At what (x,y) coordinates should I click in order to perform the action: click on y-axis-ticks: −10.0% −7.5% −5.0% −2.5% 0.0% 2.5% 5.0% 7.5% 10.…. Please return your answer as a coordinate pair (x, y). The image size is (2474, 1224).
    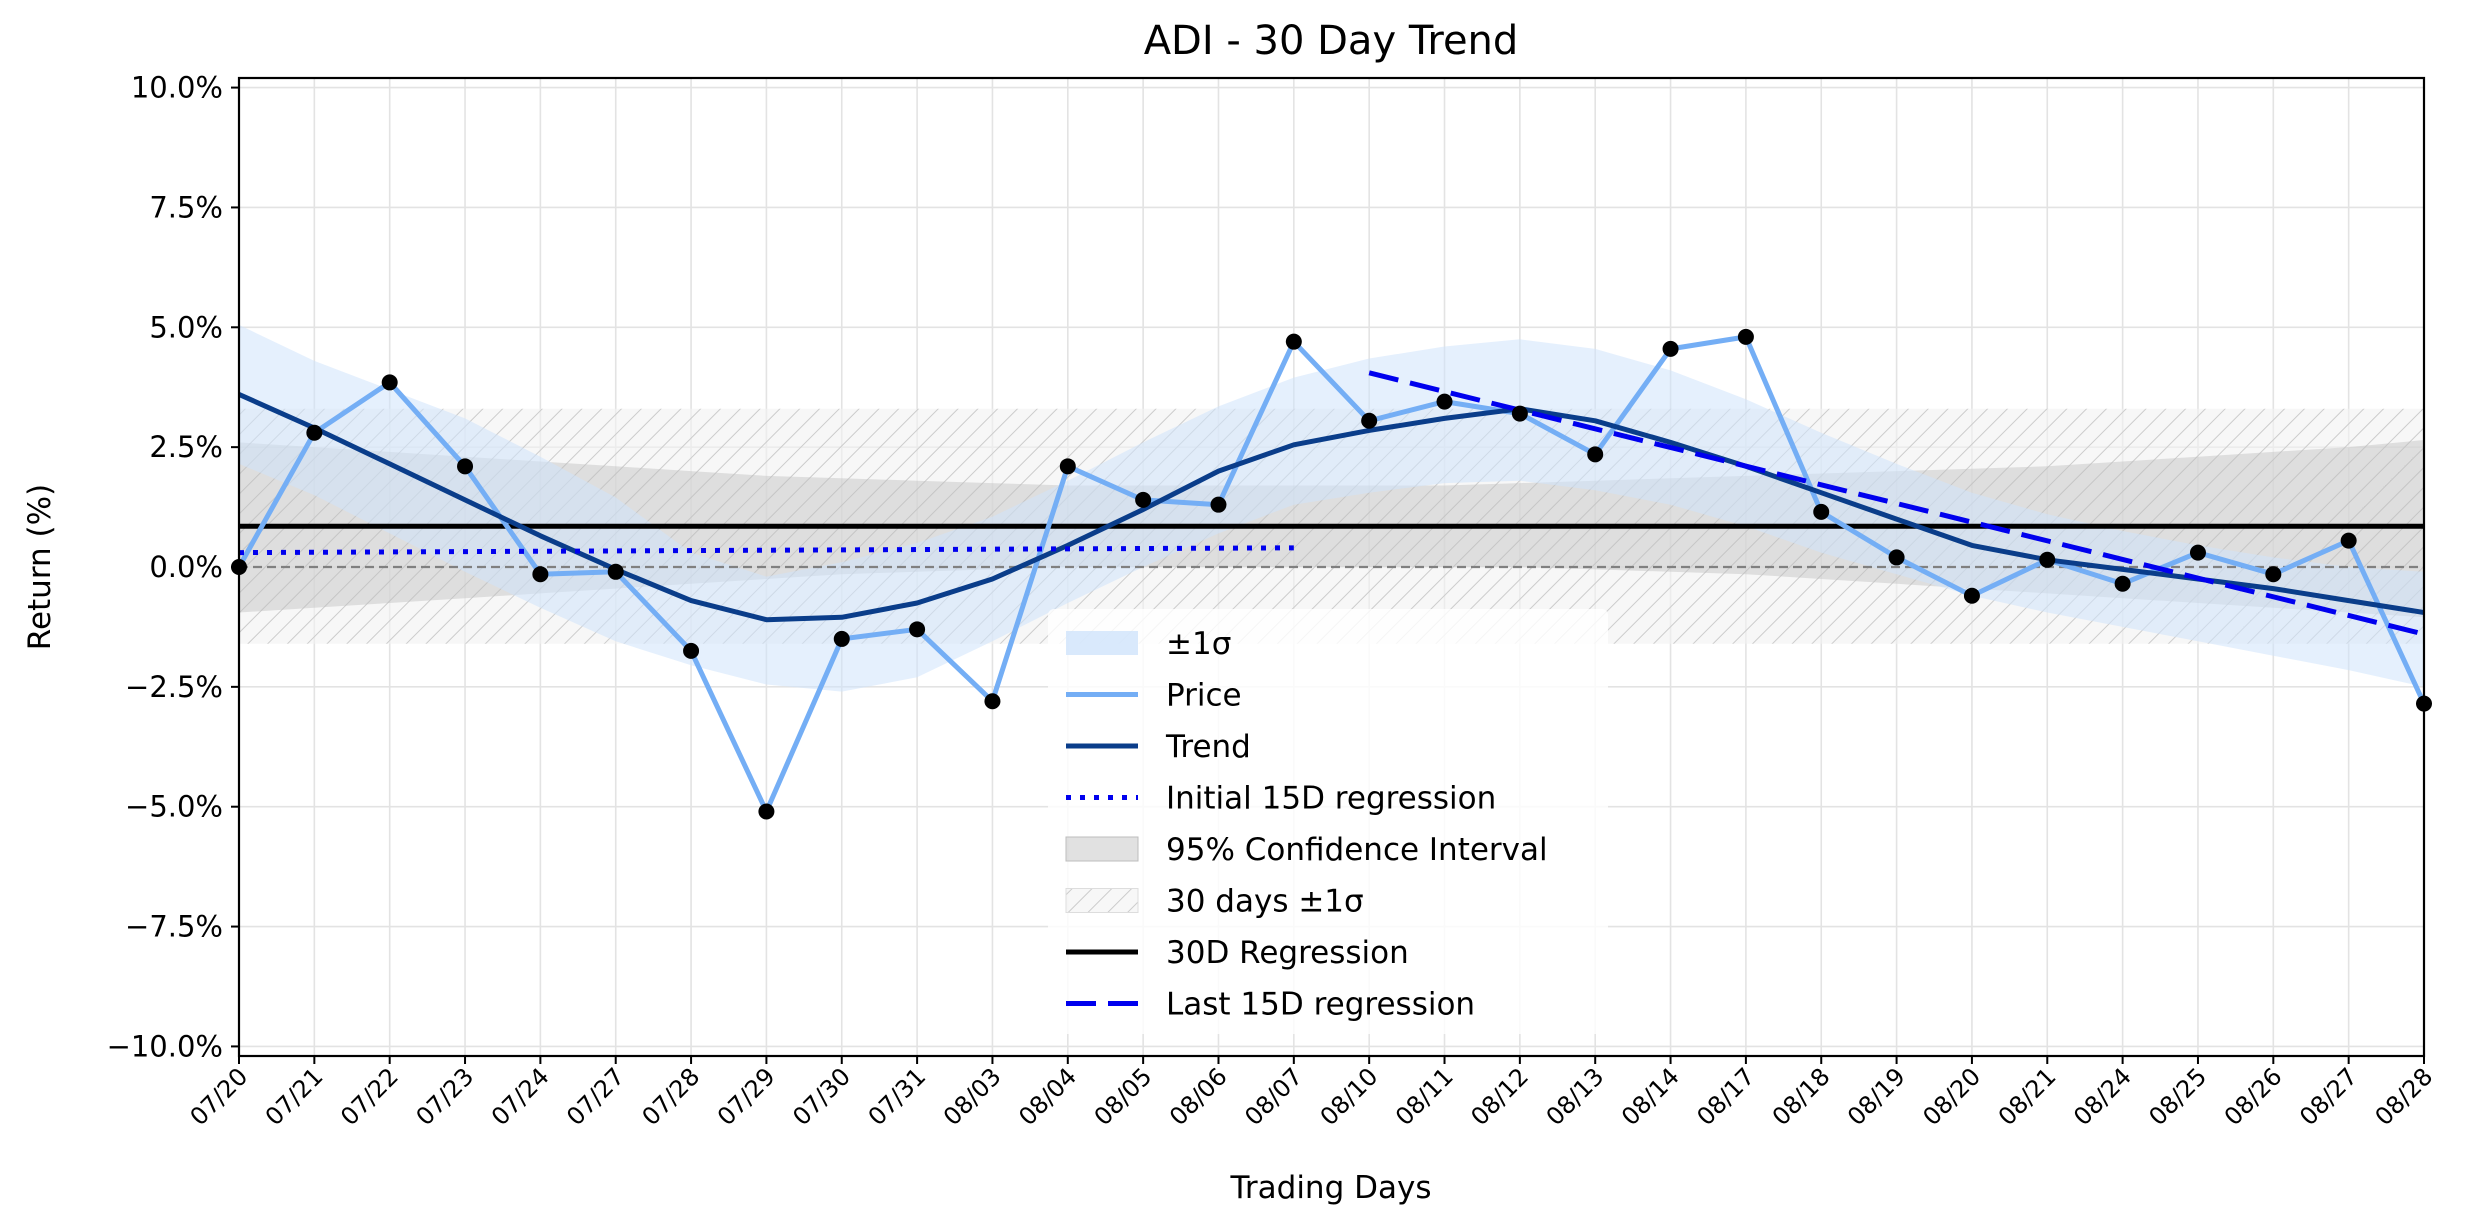
    Looking at the image, I should click on (173, 567).